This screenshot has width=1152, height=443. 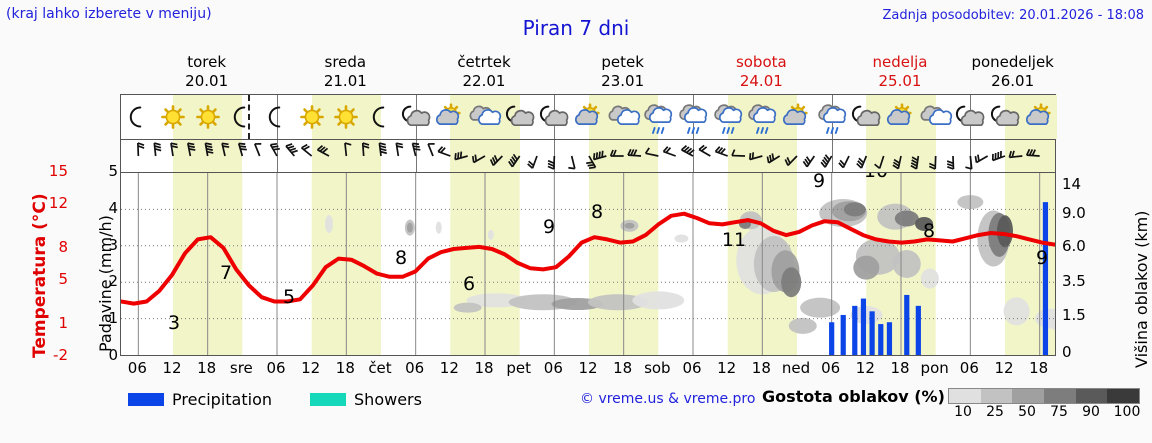 What do you see at coordinates (109, 14) in the screenshot?
I see `location-menu-note: (kraj lahko izberete v meniju)` at bounding box center [109, 14].